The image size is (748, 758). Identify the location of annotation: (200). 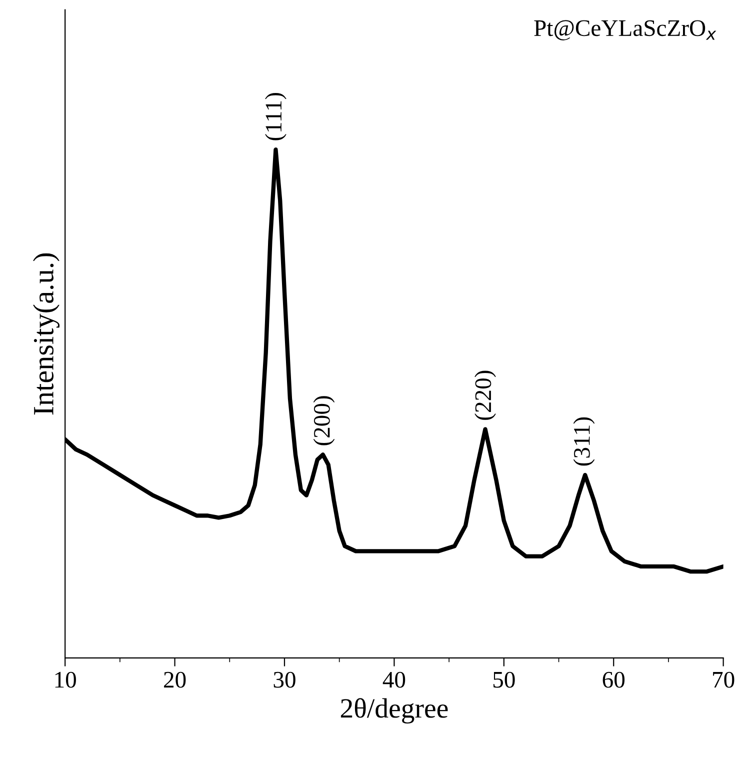
(324, 421).